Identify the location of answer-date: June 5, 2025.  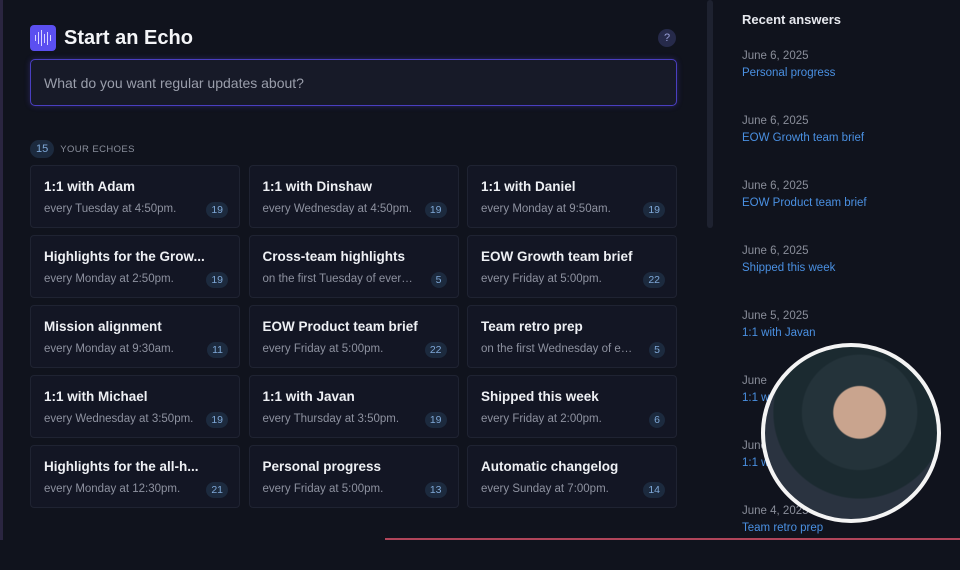
(775, 316).